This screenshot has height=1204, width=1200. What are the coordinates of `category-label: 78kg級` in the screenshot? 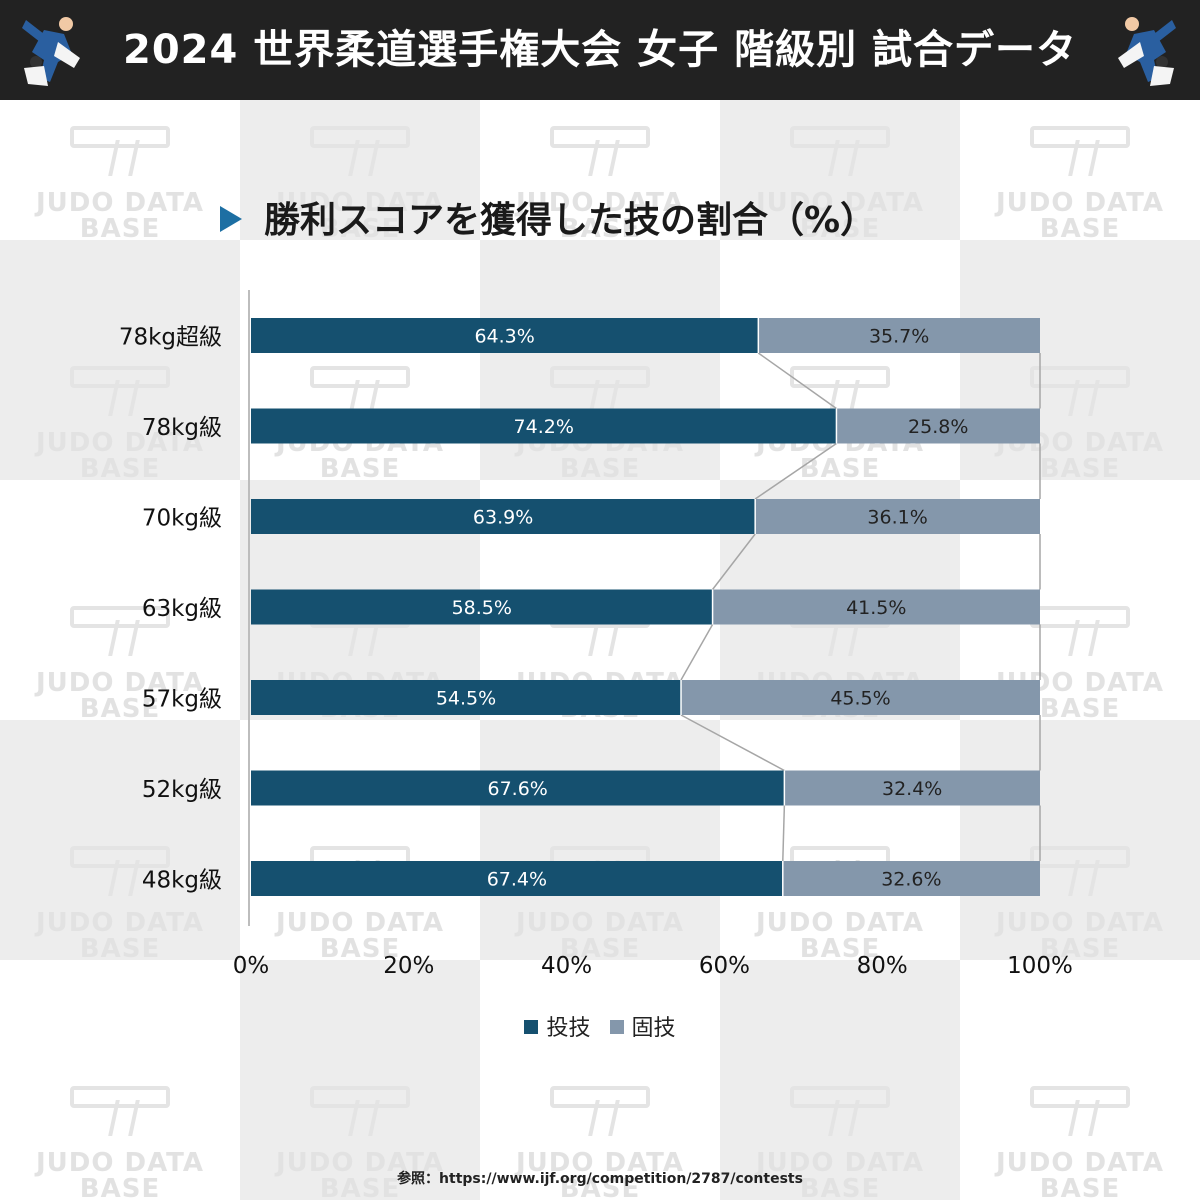 It's located at (182, 428).